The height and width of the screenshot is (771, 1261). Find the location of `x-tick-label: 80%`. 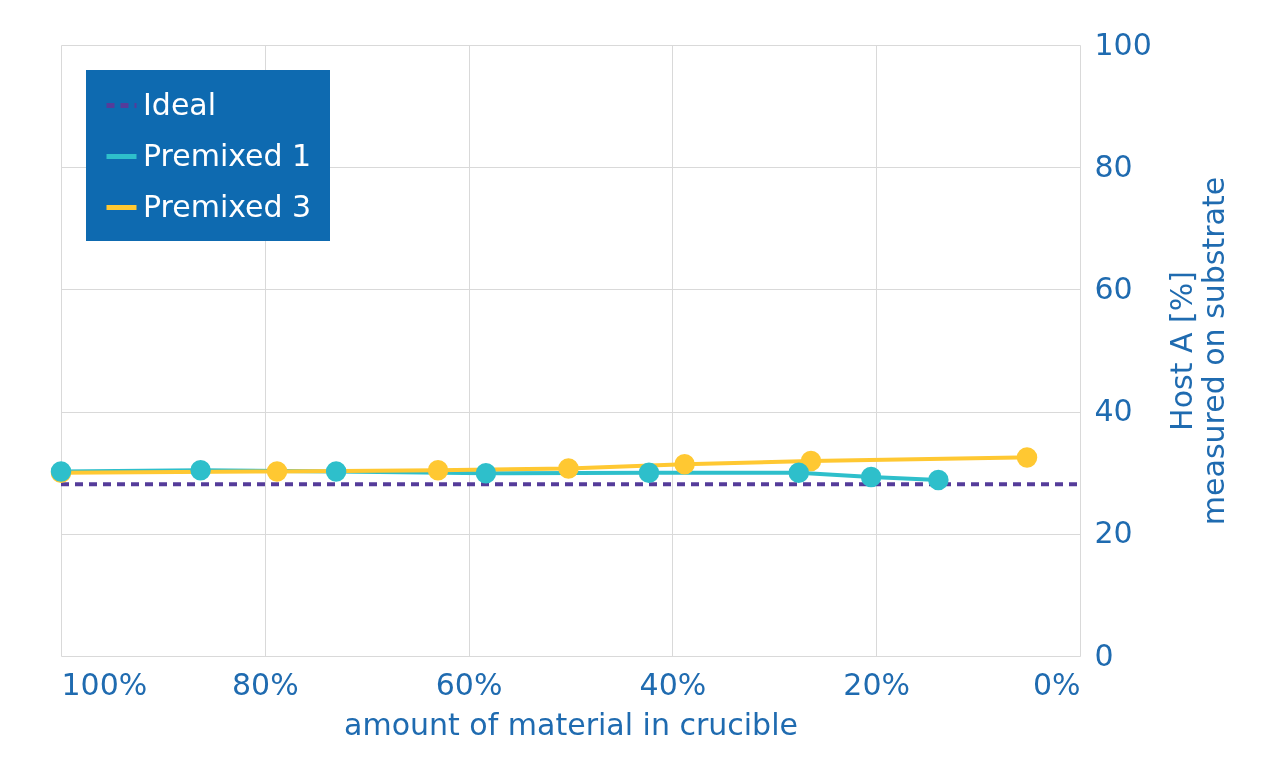

x-tick-label: 80% is located at coordinates (265, 684).